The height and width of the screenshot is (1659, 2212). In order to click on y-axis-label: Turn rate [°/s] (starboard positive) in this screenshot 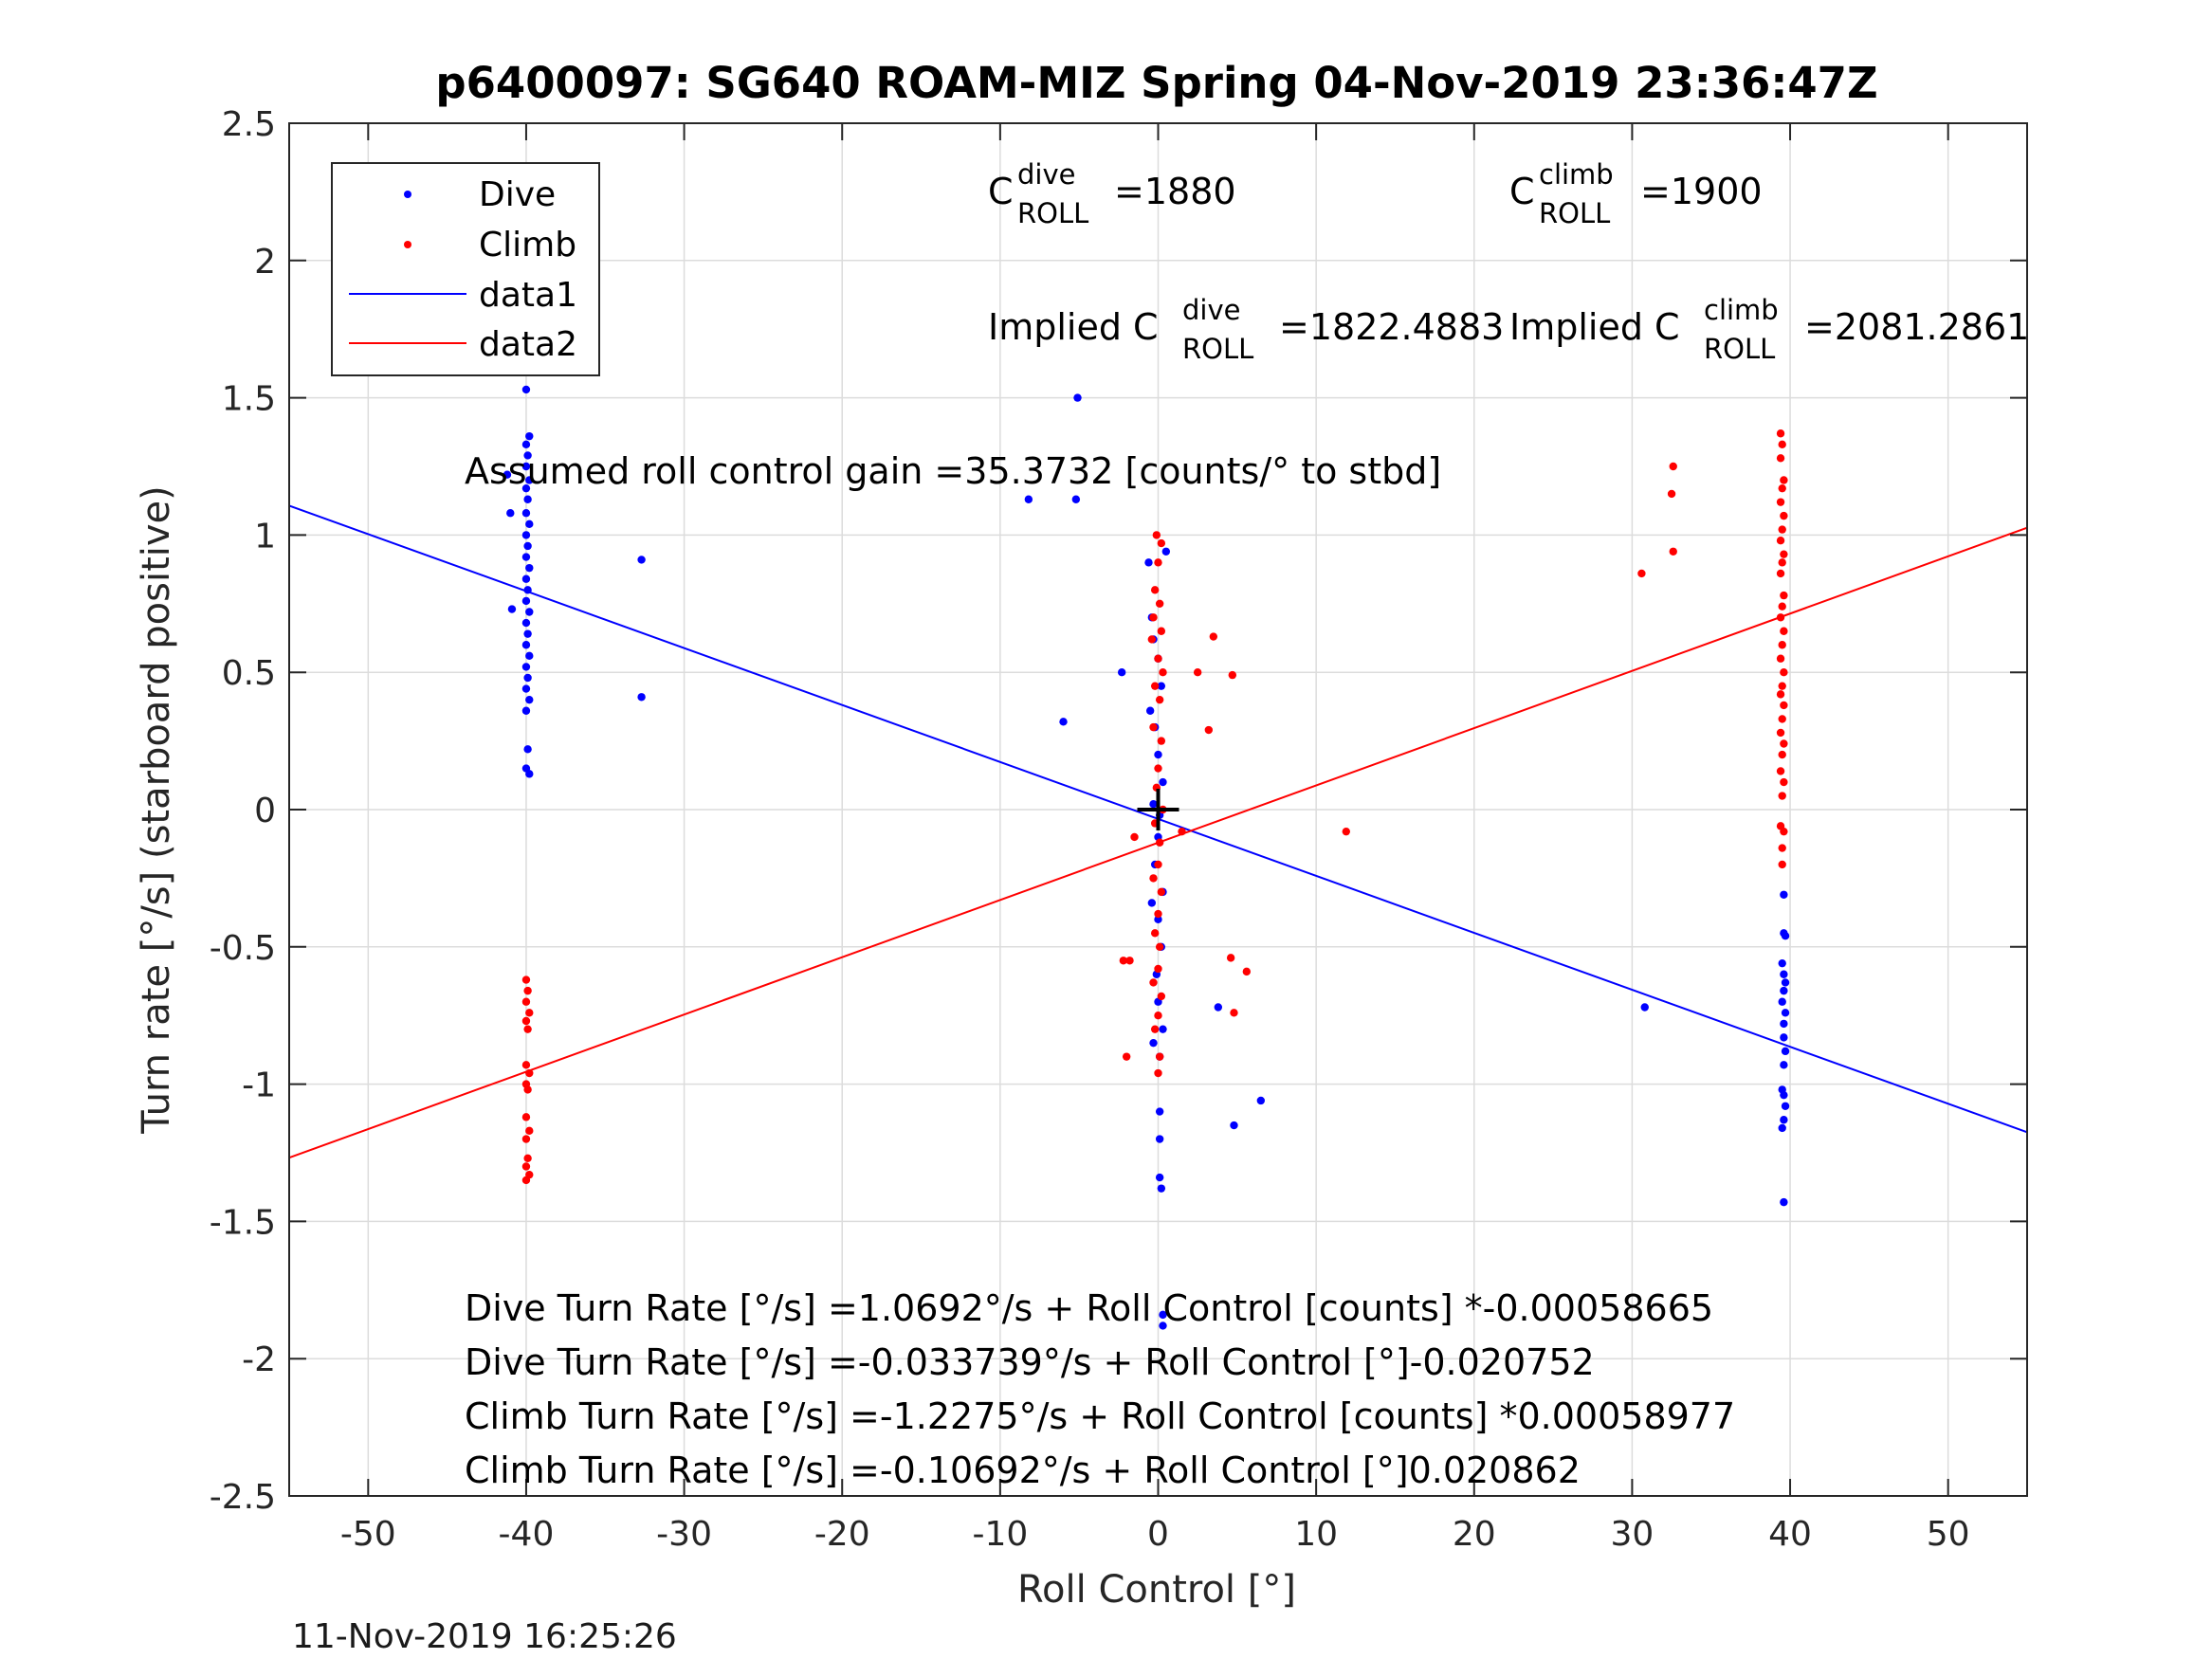, I will do `click(156, 810)`.